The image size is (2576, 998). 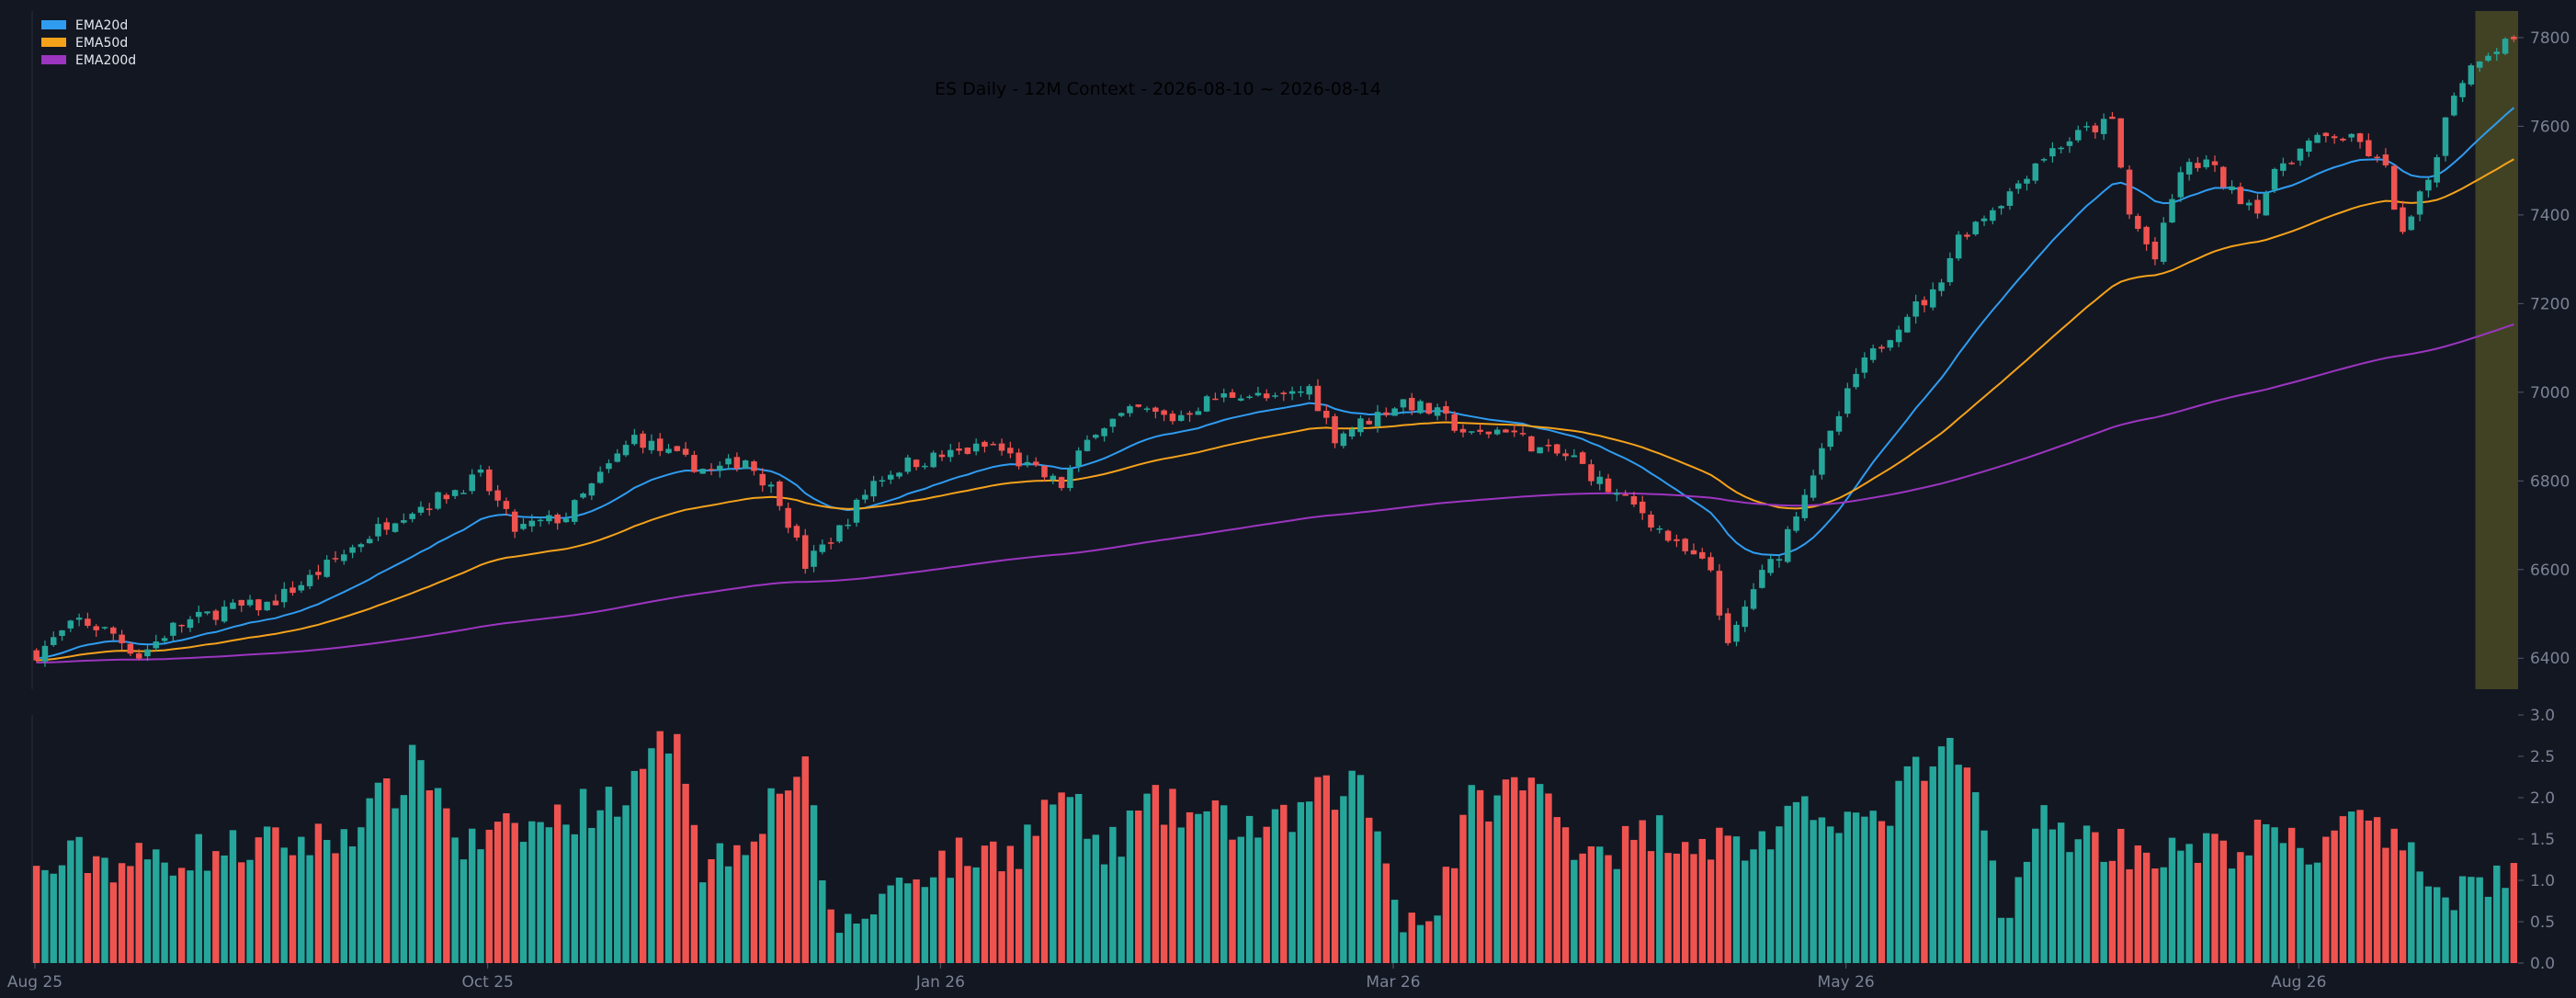 What do you see at coordinates (2550, 482) in the screenshot?
I see `price-tick-label: 6800` at bounding box center [2550, 482].